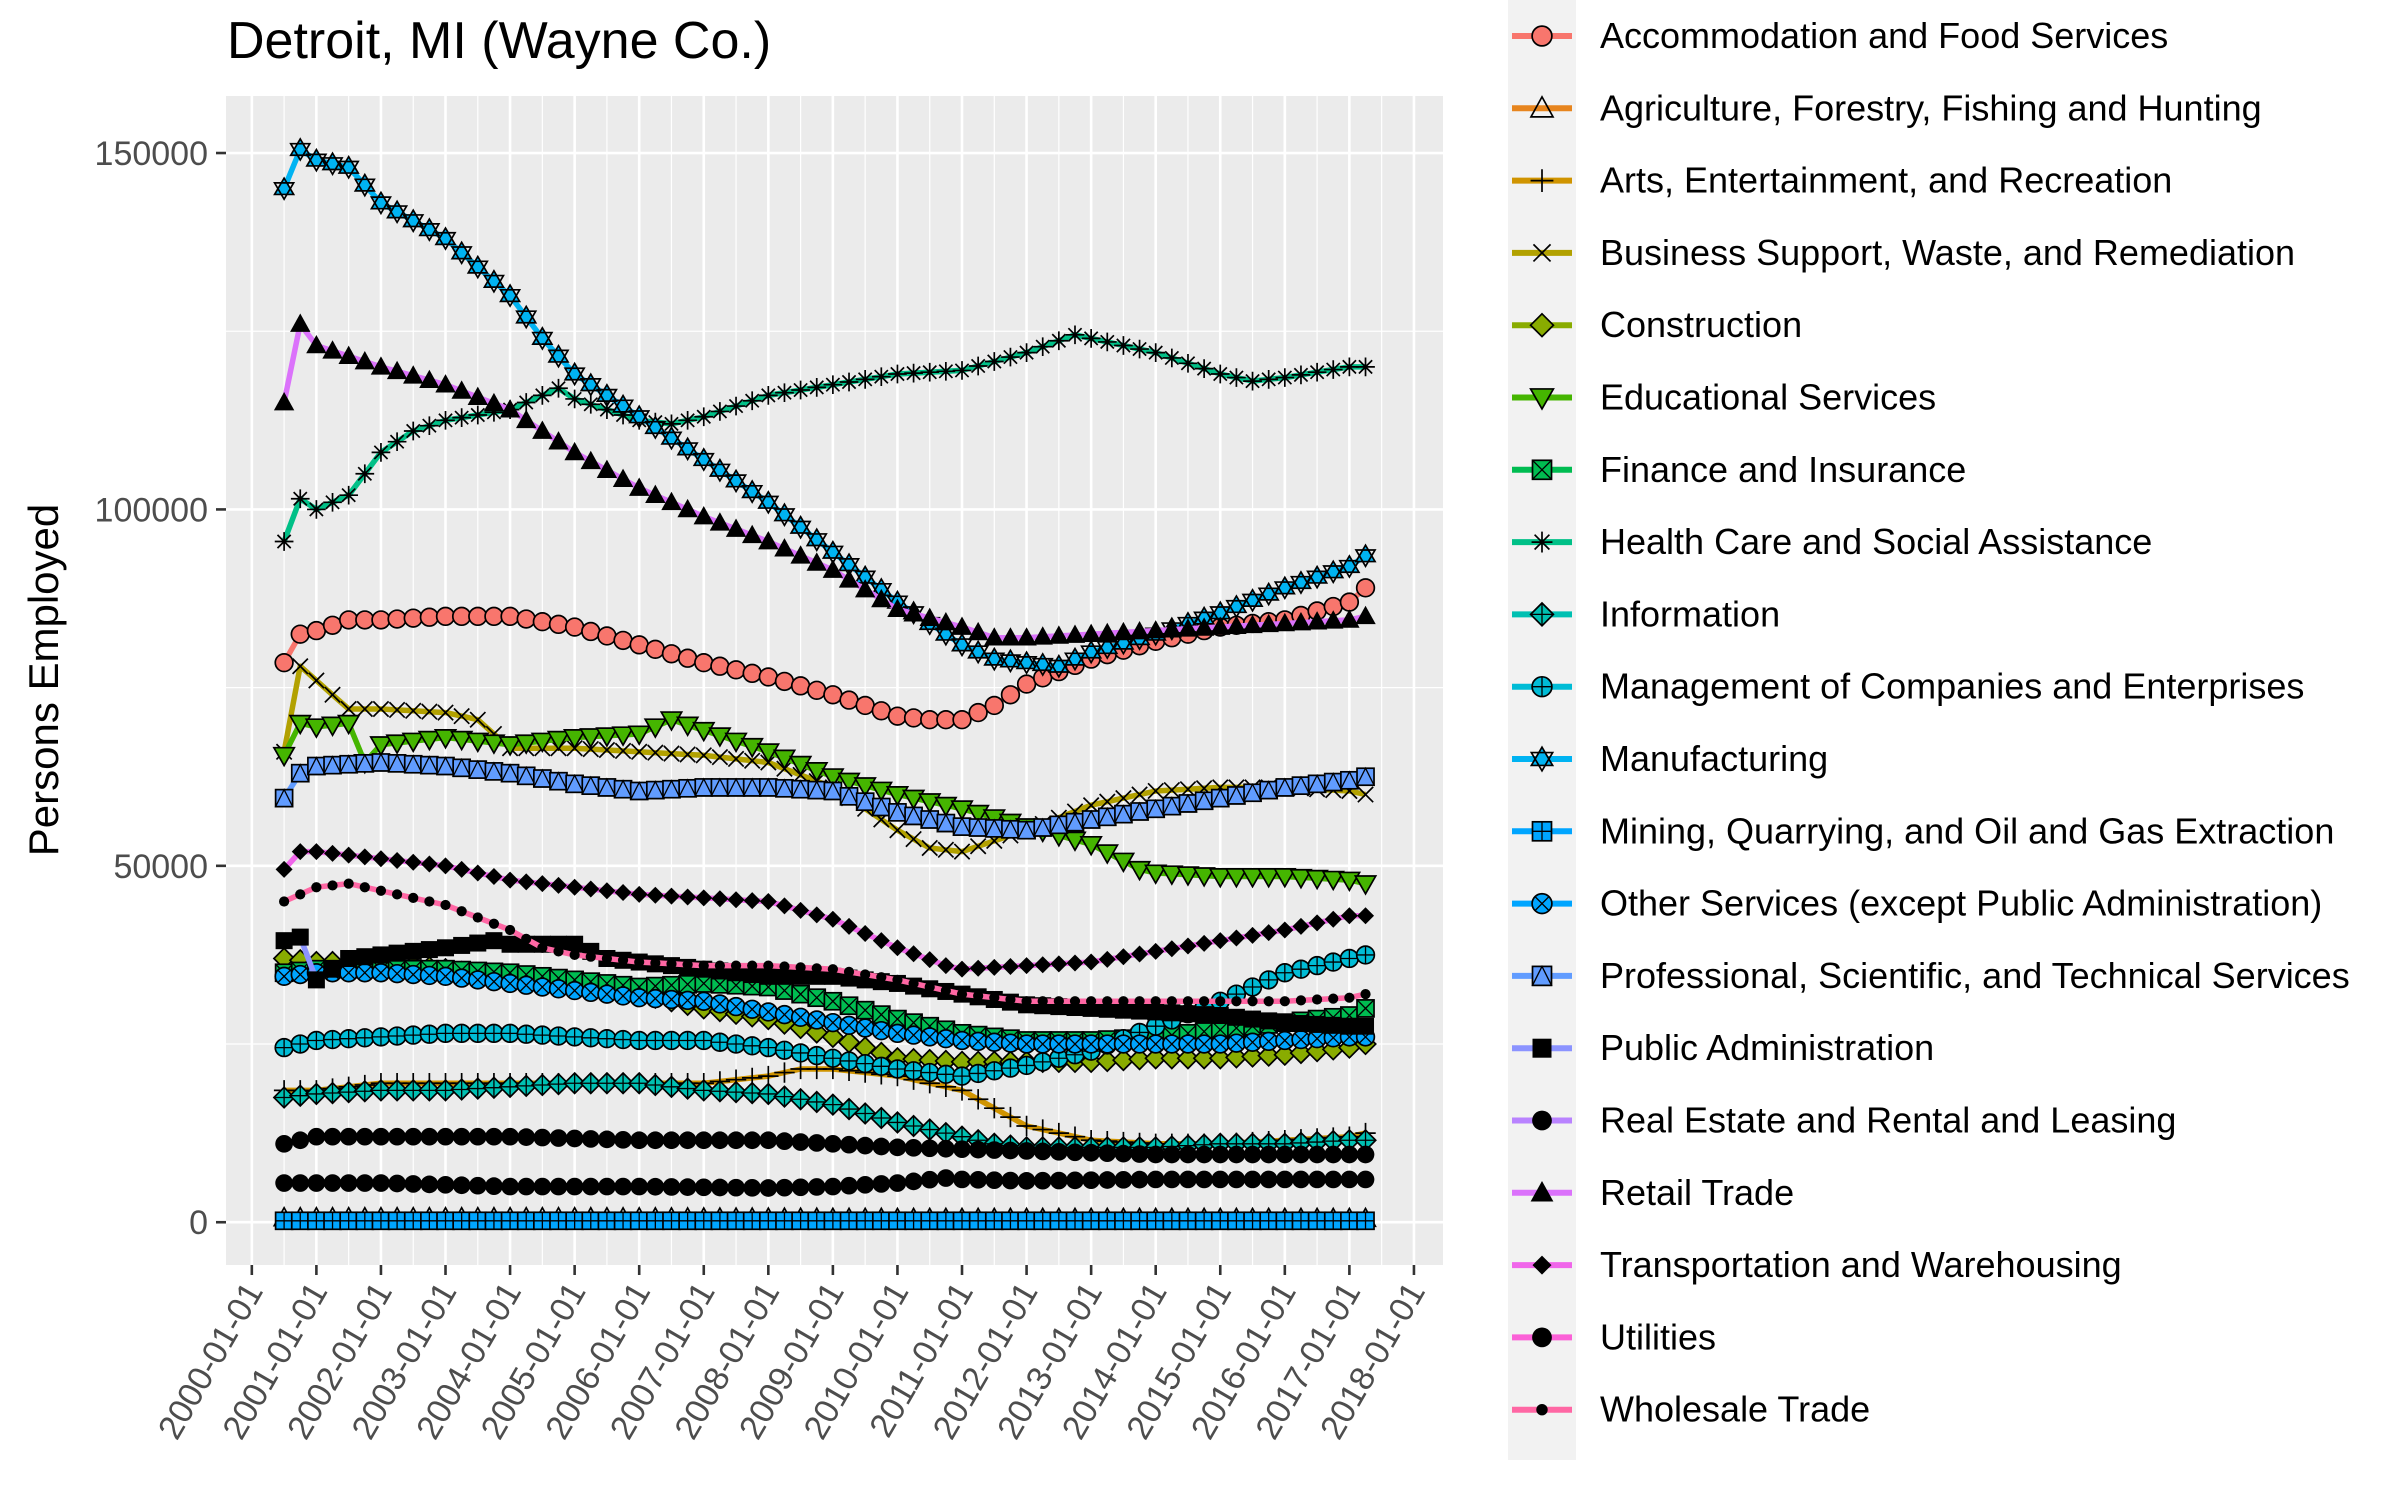  I want to click on legend-item-arts-entertainment-and-recreation: Arts, Entertainment, and Recreation, so click(1840, 180).